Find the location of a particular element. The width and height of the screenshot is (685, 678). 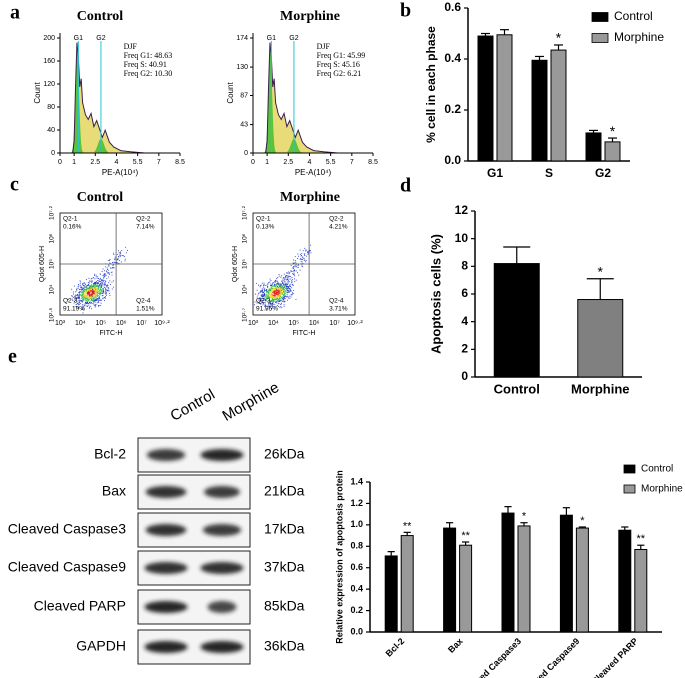

protein-label: Cleaved Caspase3 is located at coordinates (67, 529).